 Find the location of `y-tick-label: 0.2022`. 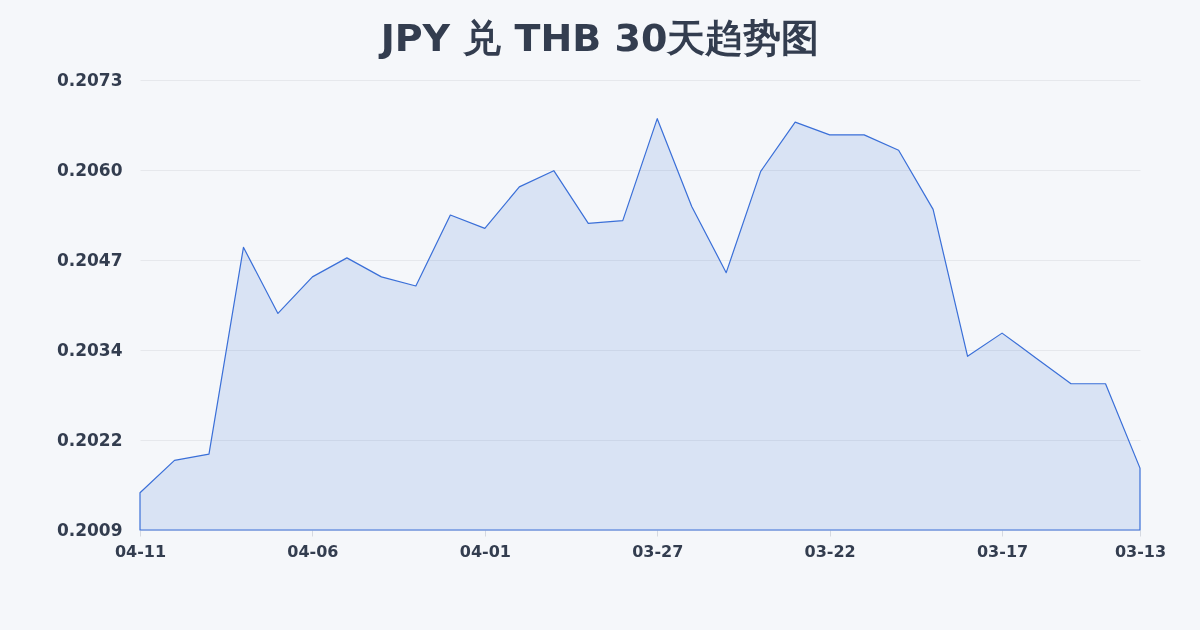

y-tick-label: 0.2022 is located at coordinates (89, 439).